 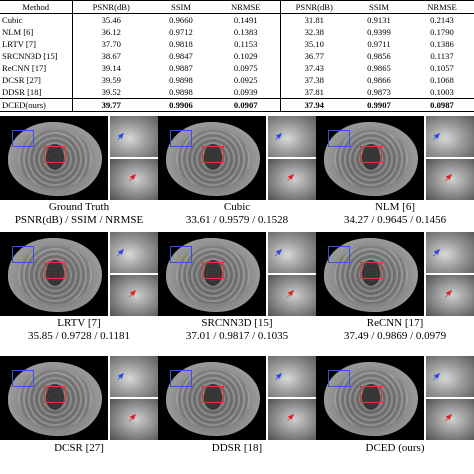 I want to click on panel-caption: DDSR [18], so click(x=237, y=448).